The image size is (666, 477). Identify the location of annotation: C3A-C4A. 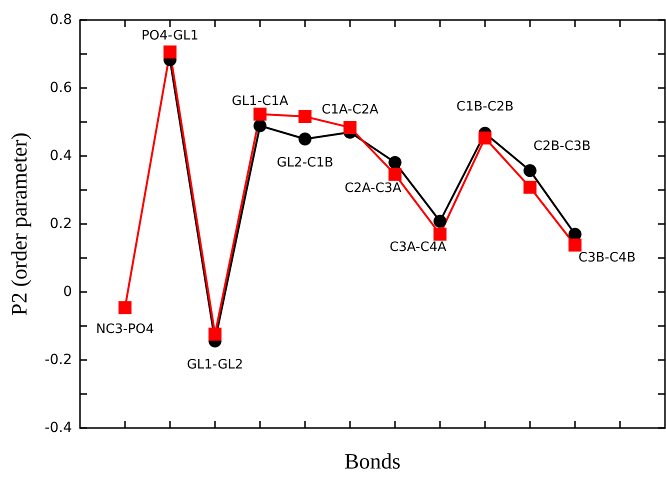
(418, 247).